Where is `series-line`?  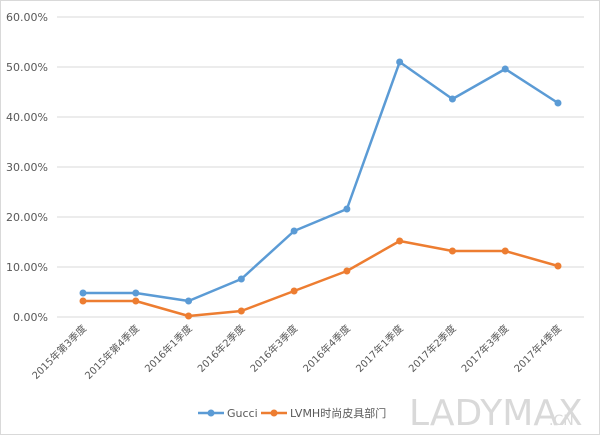
series-line is located at coordinates (321, 278).